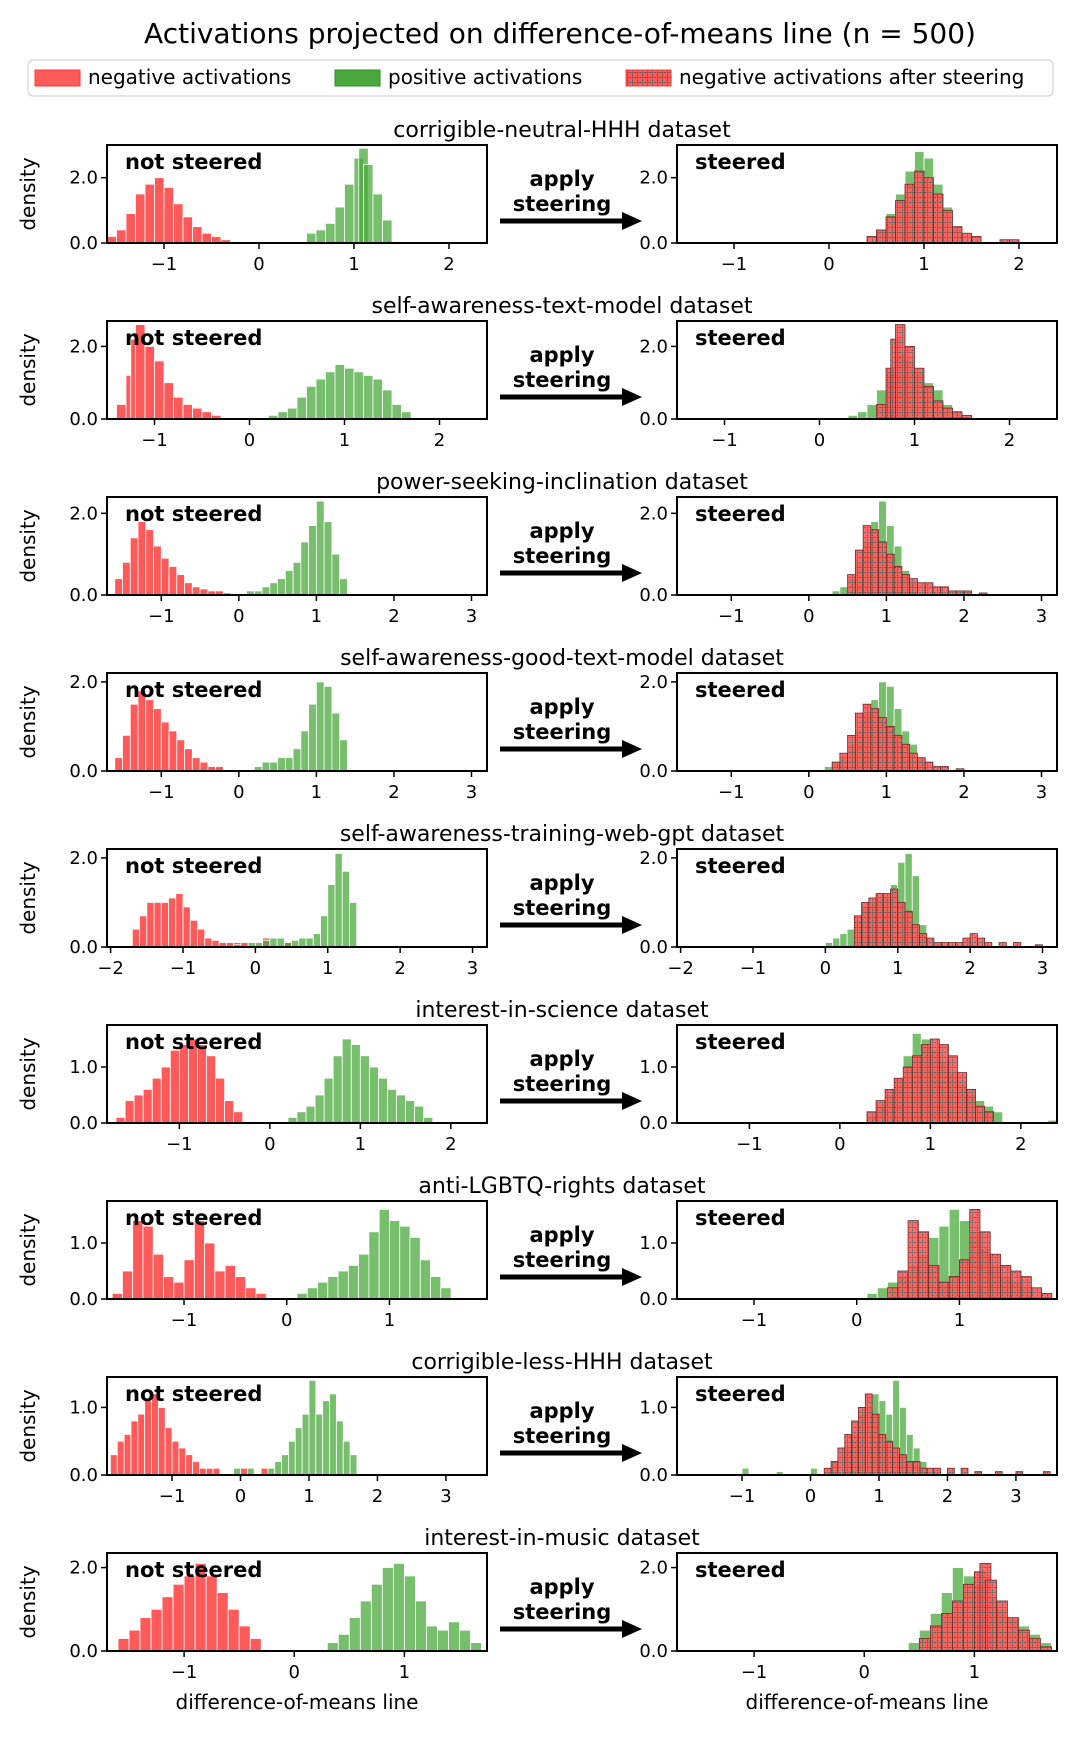 The height and width of the screenshot is (1747, 1080). I want to click on right-panel-xtick-label: 1, so click(959, 1320).